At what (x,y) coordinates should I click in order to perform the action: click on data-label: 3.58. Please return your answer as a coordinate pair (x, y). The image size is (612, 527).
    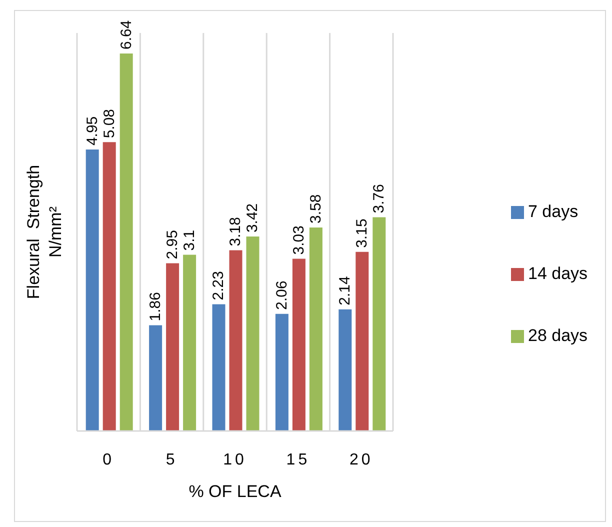
    Looking at the image, I should click on (315, 209).